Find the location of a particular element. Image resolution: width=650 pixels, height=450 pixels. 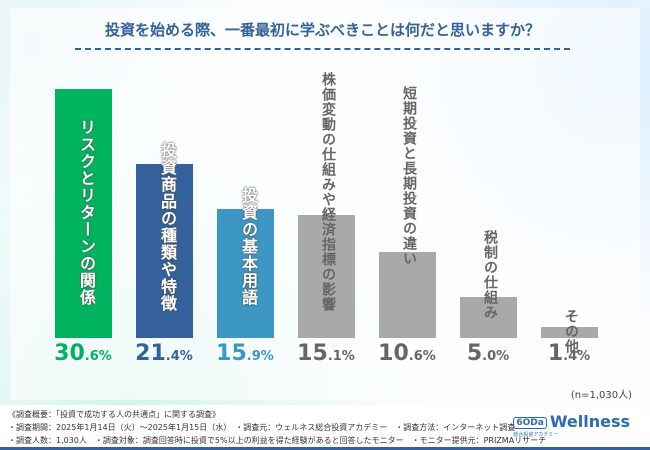

bar-value-label: 21.4% is located at coordinates (164, 353).